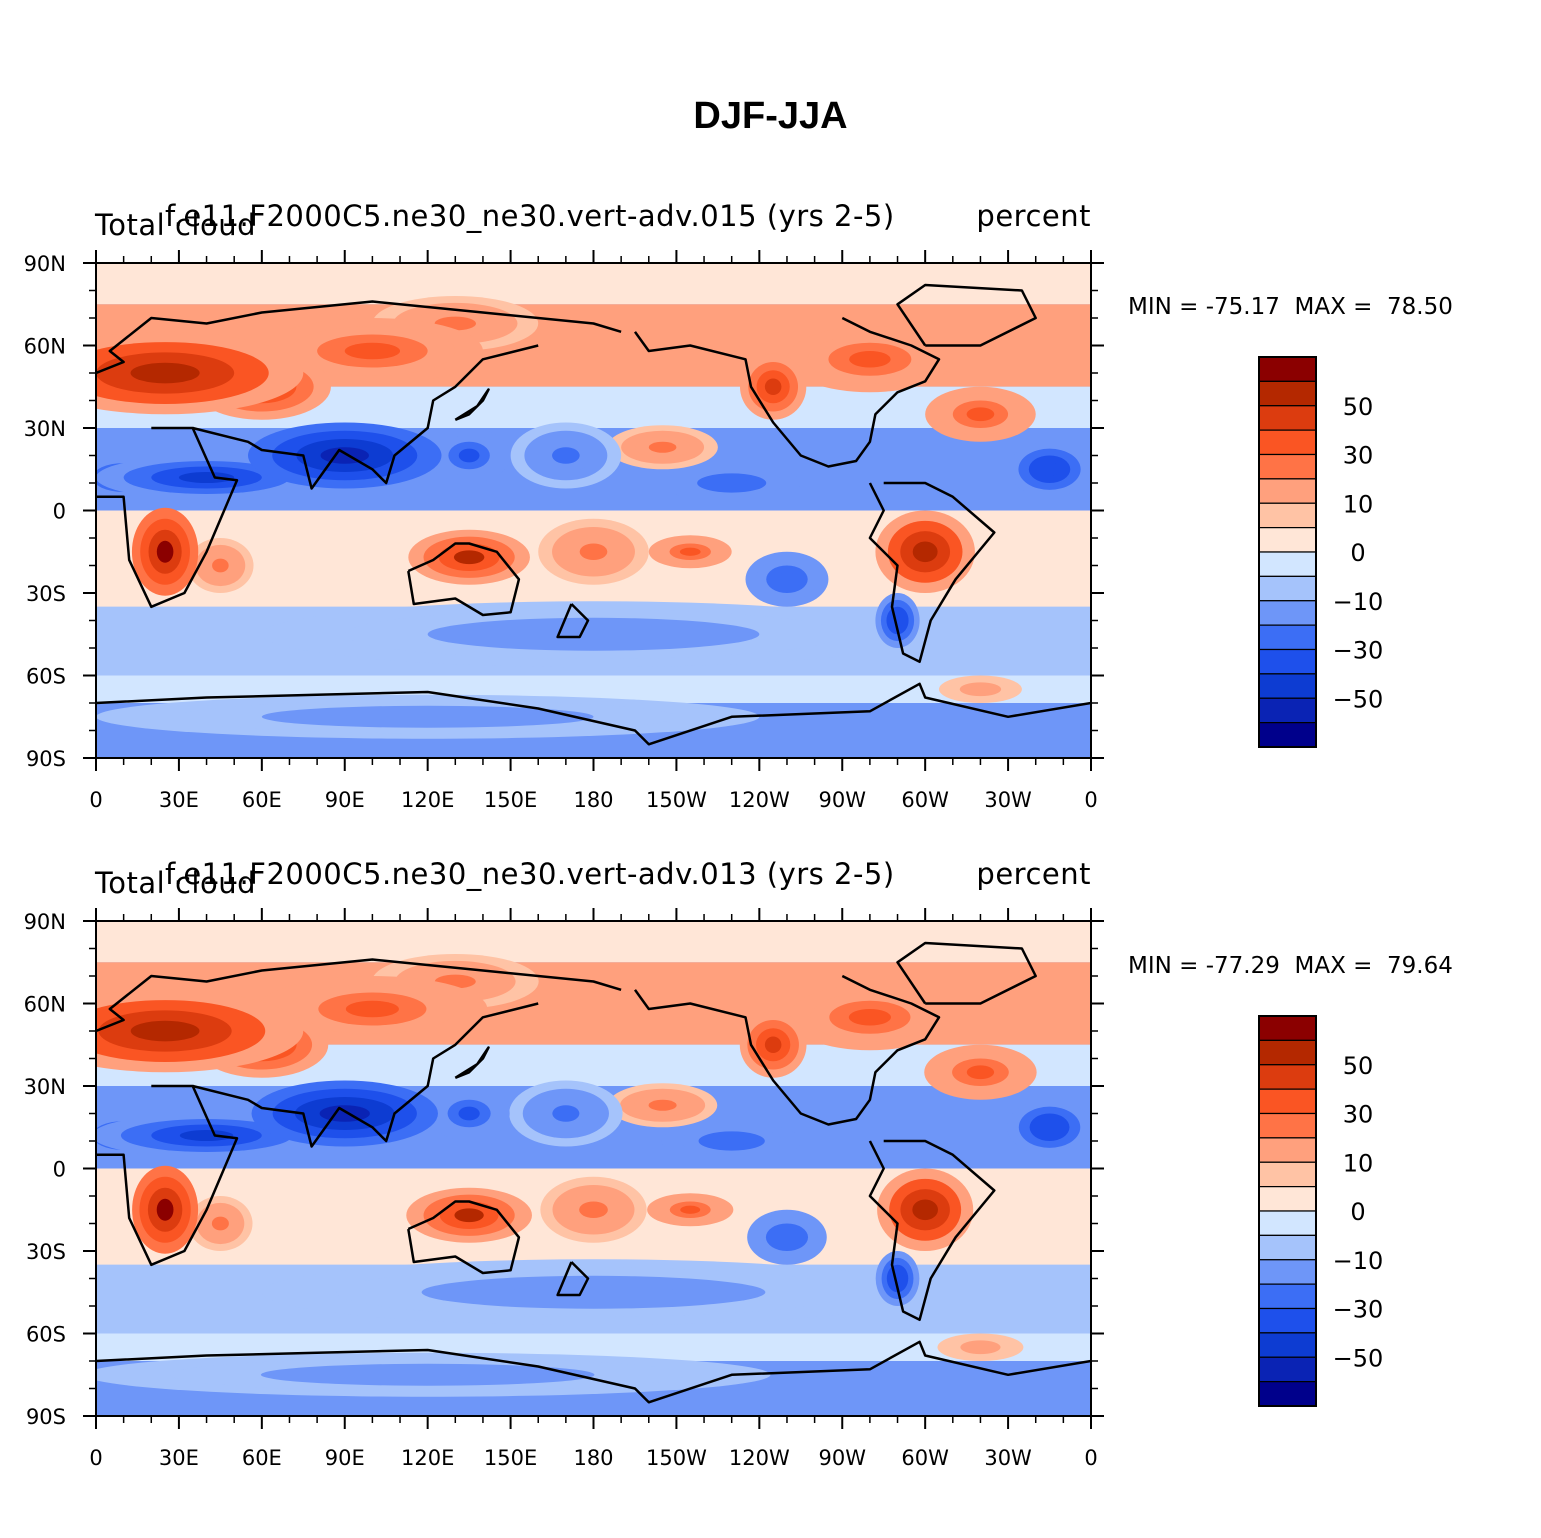  I want to click on colorbar-label: 10, so click(1358, 504).